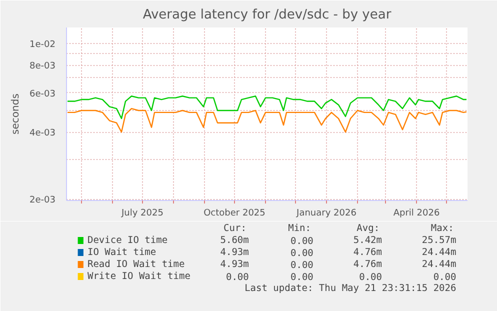 Image resolution: width=497 pixels, height=311 pixels. I want to click on y-tick-label: 6e-03, so click(43, 94).